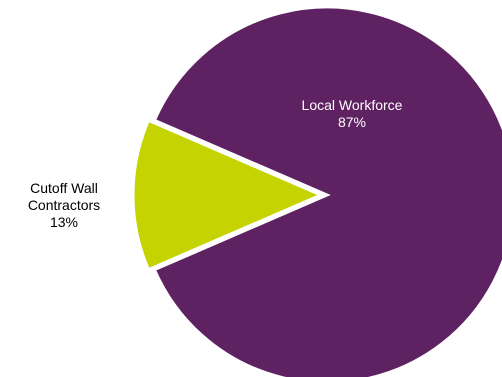 This screenshot has height=377, width=502. Describe the element at coordinates (352, 122) in the screenshot. I see `slice-value-local-workforce: 87%` at that location.